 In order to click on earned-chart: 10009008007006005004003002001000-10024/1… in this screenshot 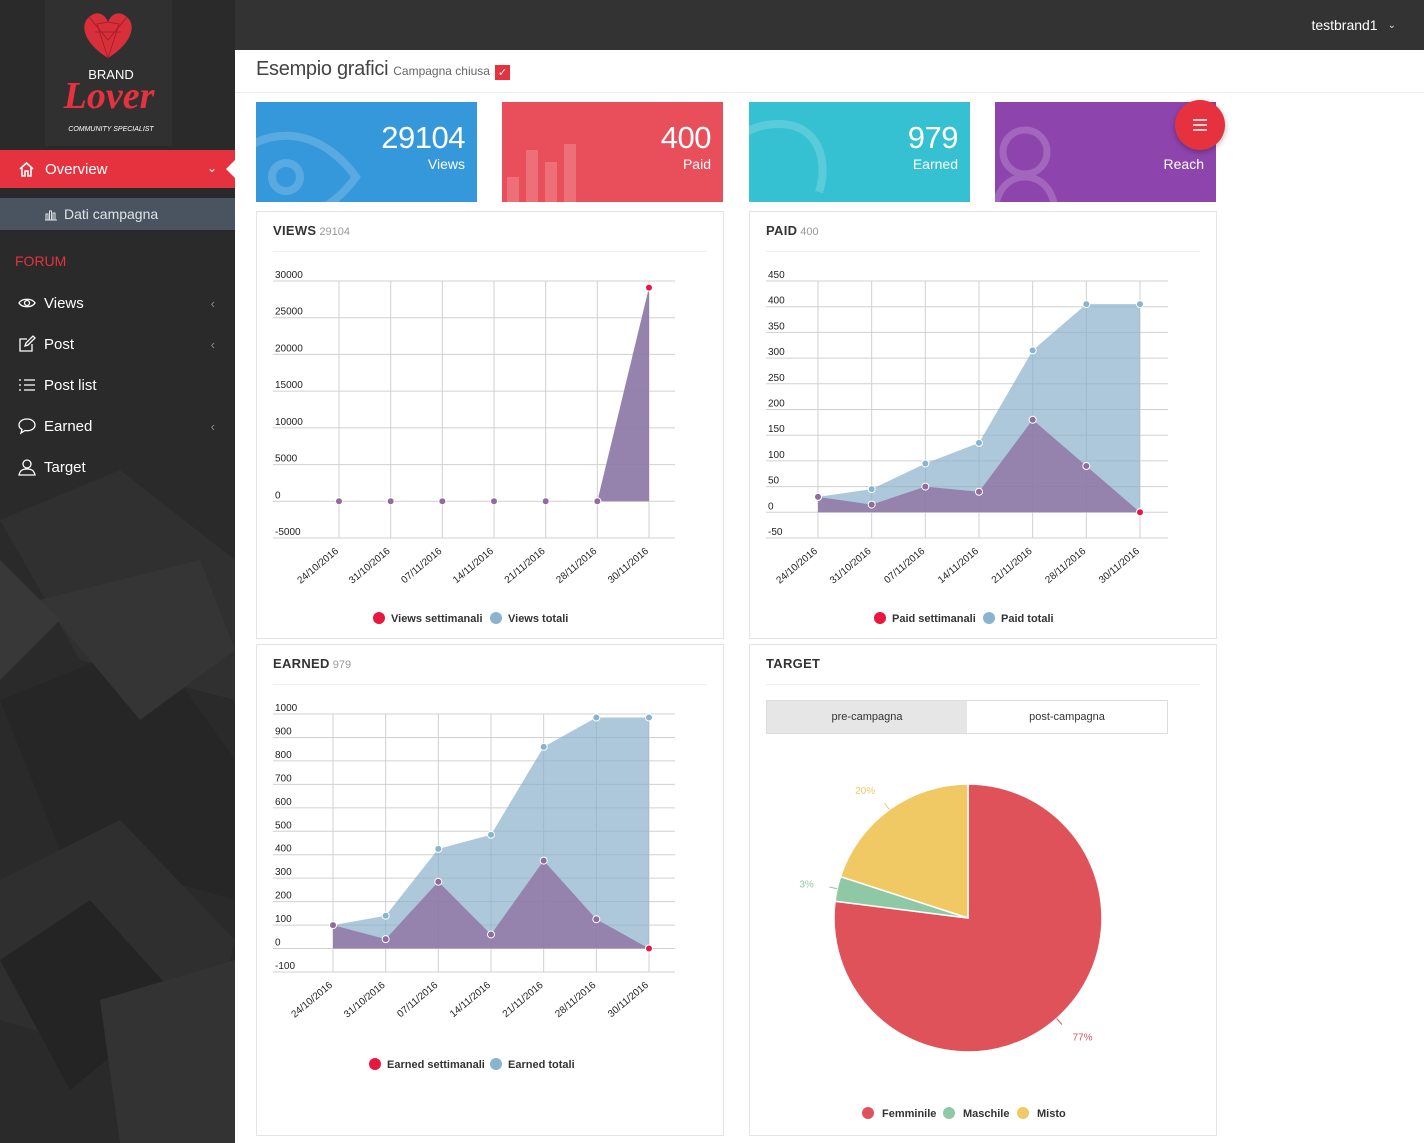, I will do `click(474, 887)`.